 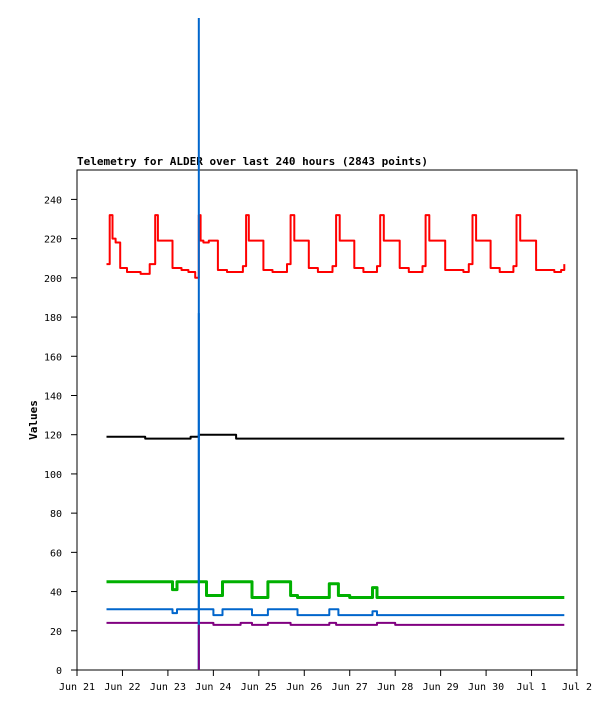 I want to click on y-tick-label: 40, so click(x=56, y=593).